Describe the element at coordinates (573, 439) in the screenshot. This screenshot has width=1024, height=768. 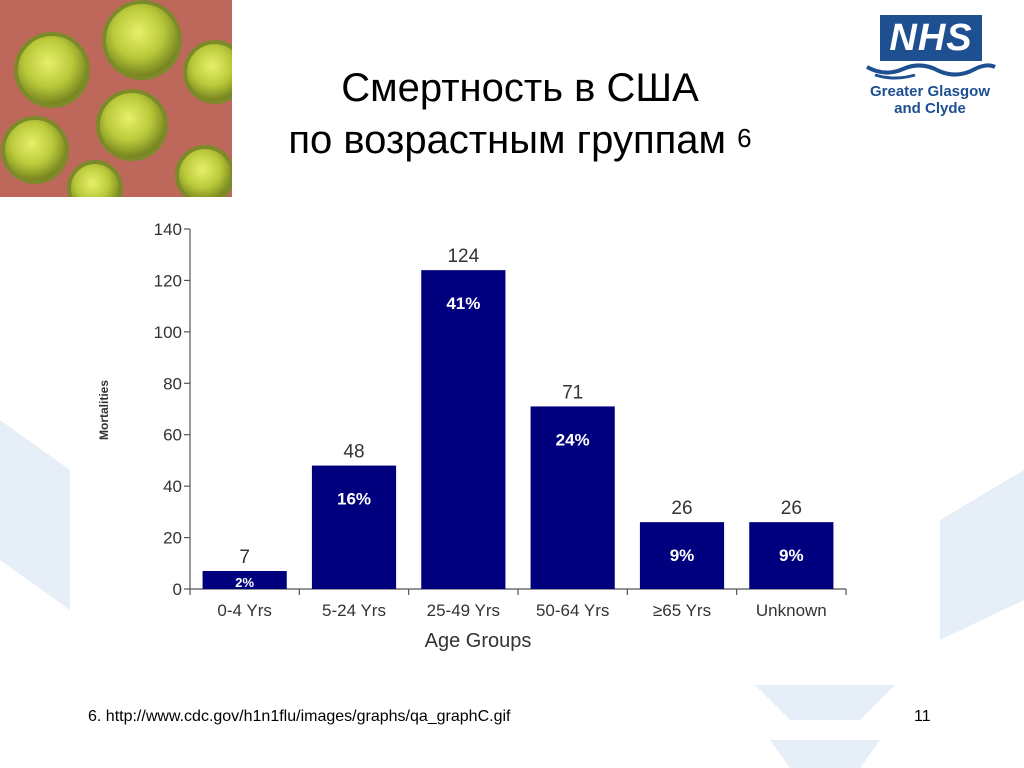
I see `bar-percent-label: 24%` at that location.